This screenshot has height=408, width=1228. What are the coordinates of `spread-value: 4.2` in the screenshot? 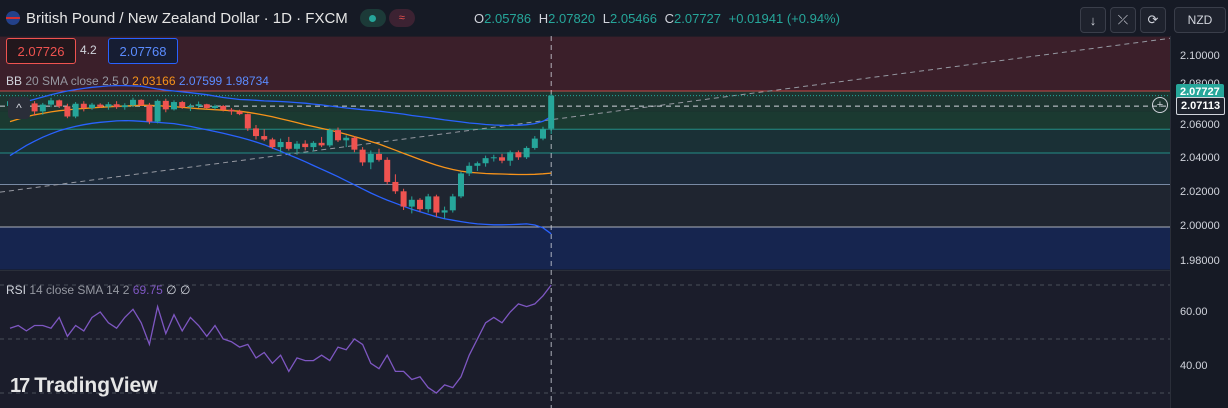 It's located at (88, 50).